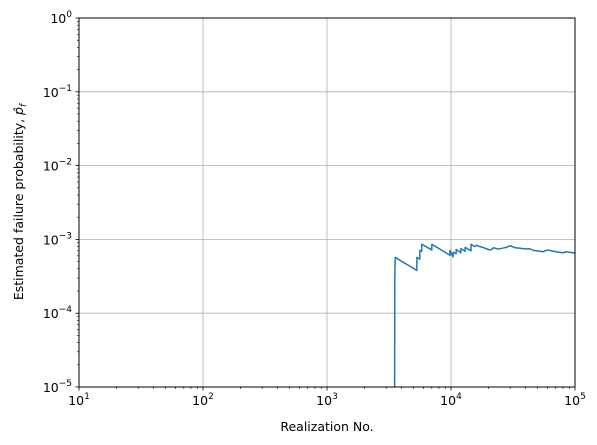  I want to click on y-tick-label: 10⁻², so click(57, 166).